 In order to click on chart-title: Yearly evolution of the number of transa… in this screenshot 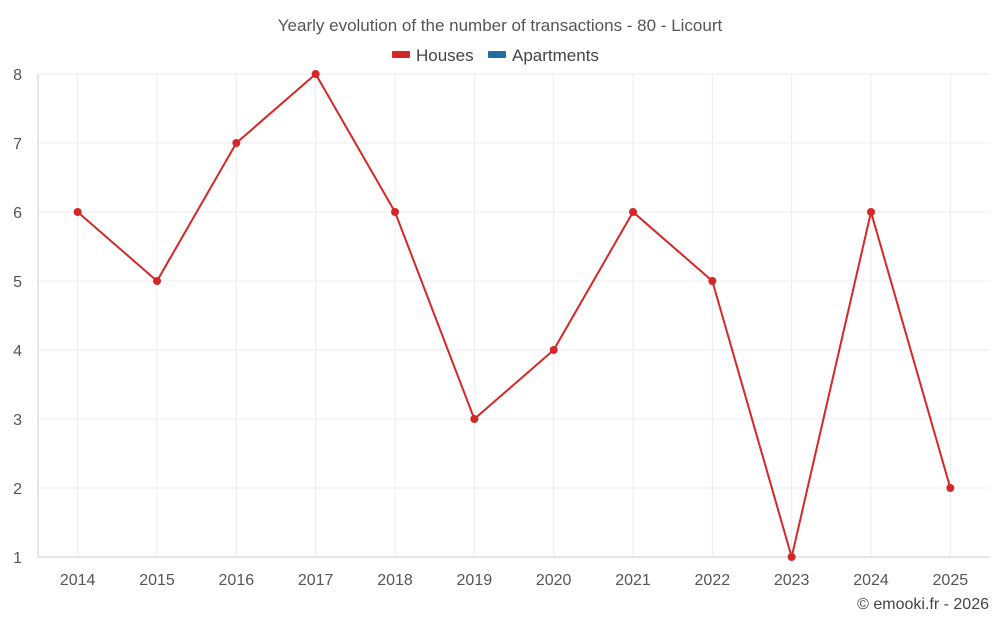, I will do `click(500, 25)`.